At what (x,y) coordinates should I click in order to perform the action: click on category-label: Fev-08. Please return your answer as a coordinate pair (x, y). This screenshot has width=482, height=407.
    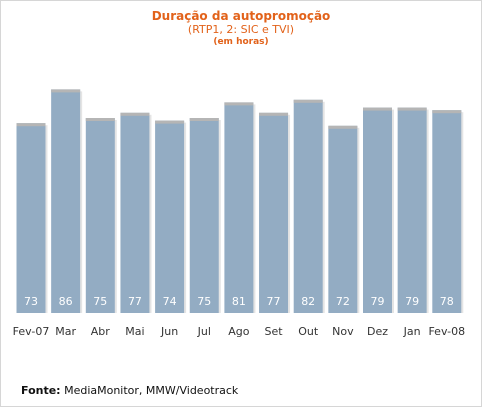
    Looking at the image, I should click on (446, 331).